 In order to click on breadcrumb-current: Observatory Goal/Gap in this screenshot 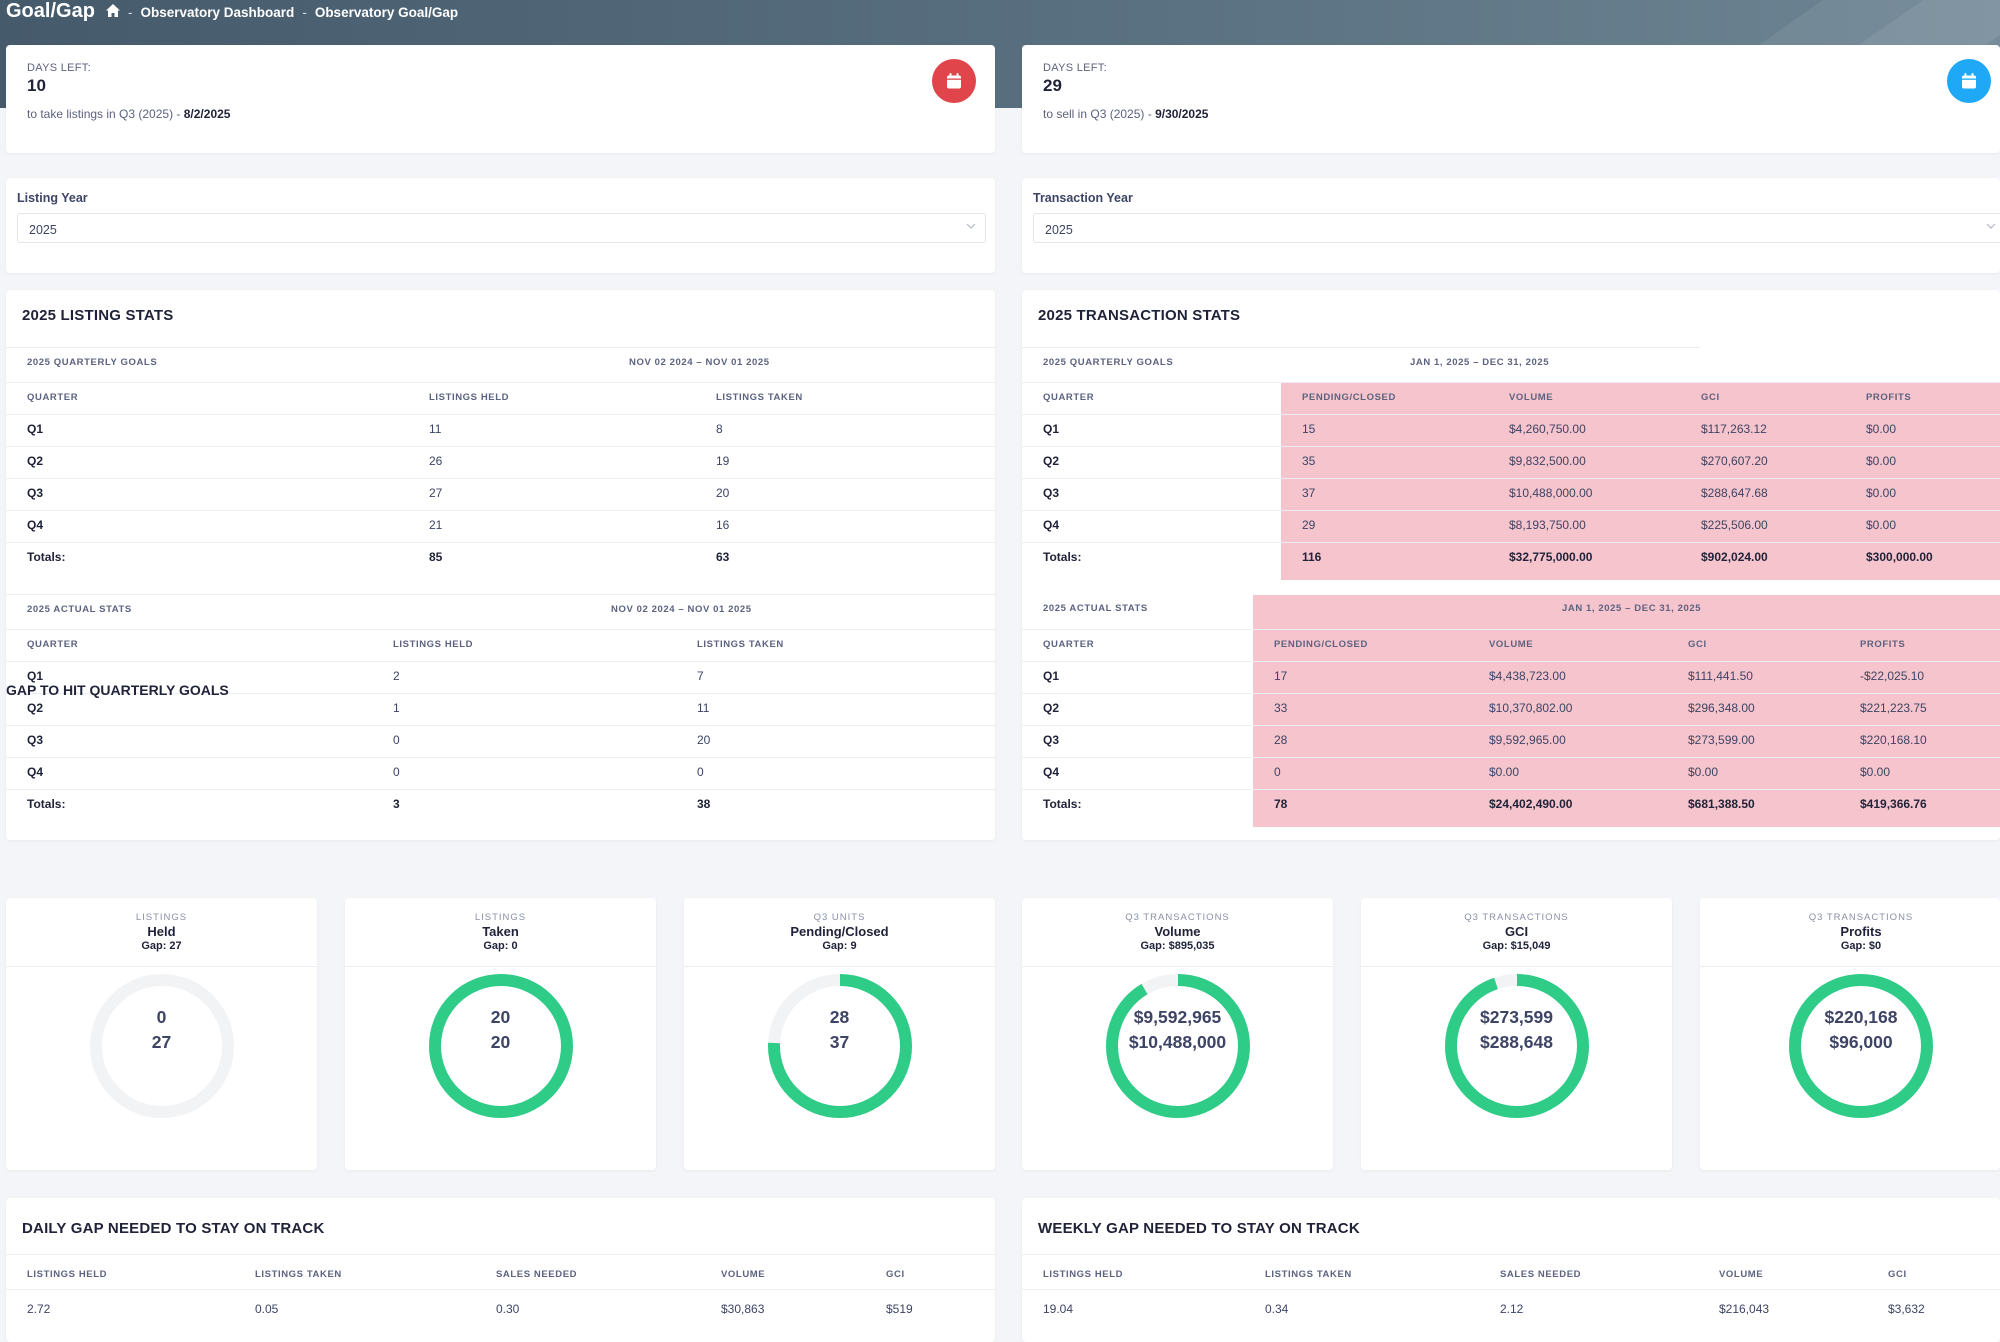, I will do `click(386, 12)`.